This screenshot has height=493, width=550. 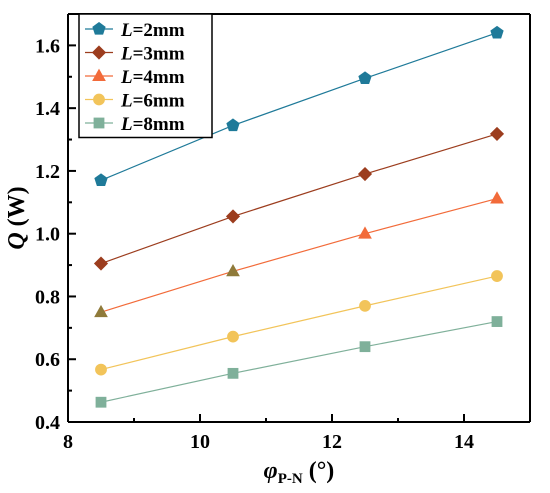 What do you see at coordinates (159, 101) in the screenshot?
I see `legend-label-value: =6mm` at bounding box center [159, 101].